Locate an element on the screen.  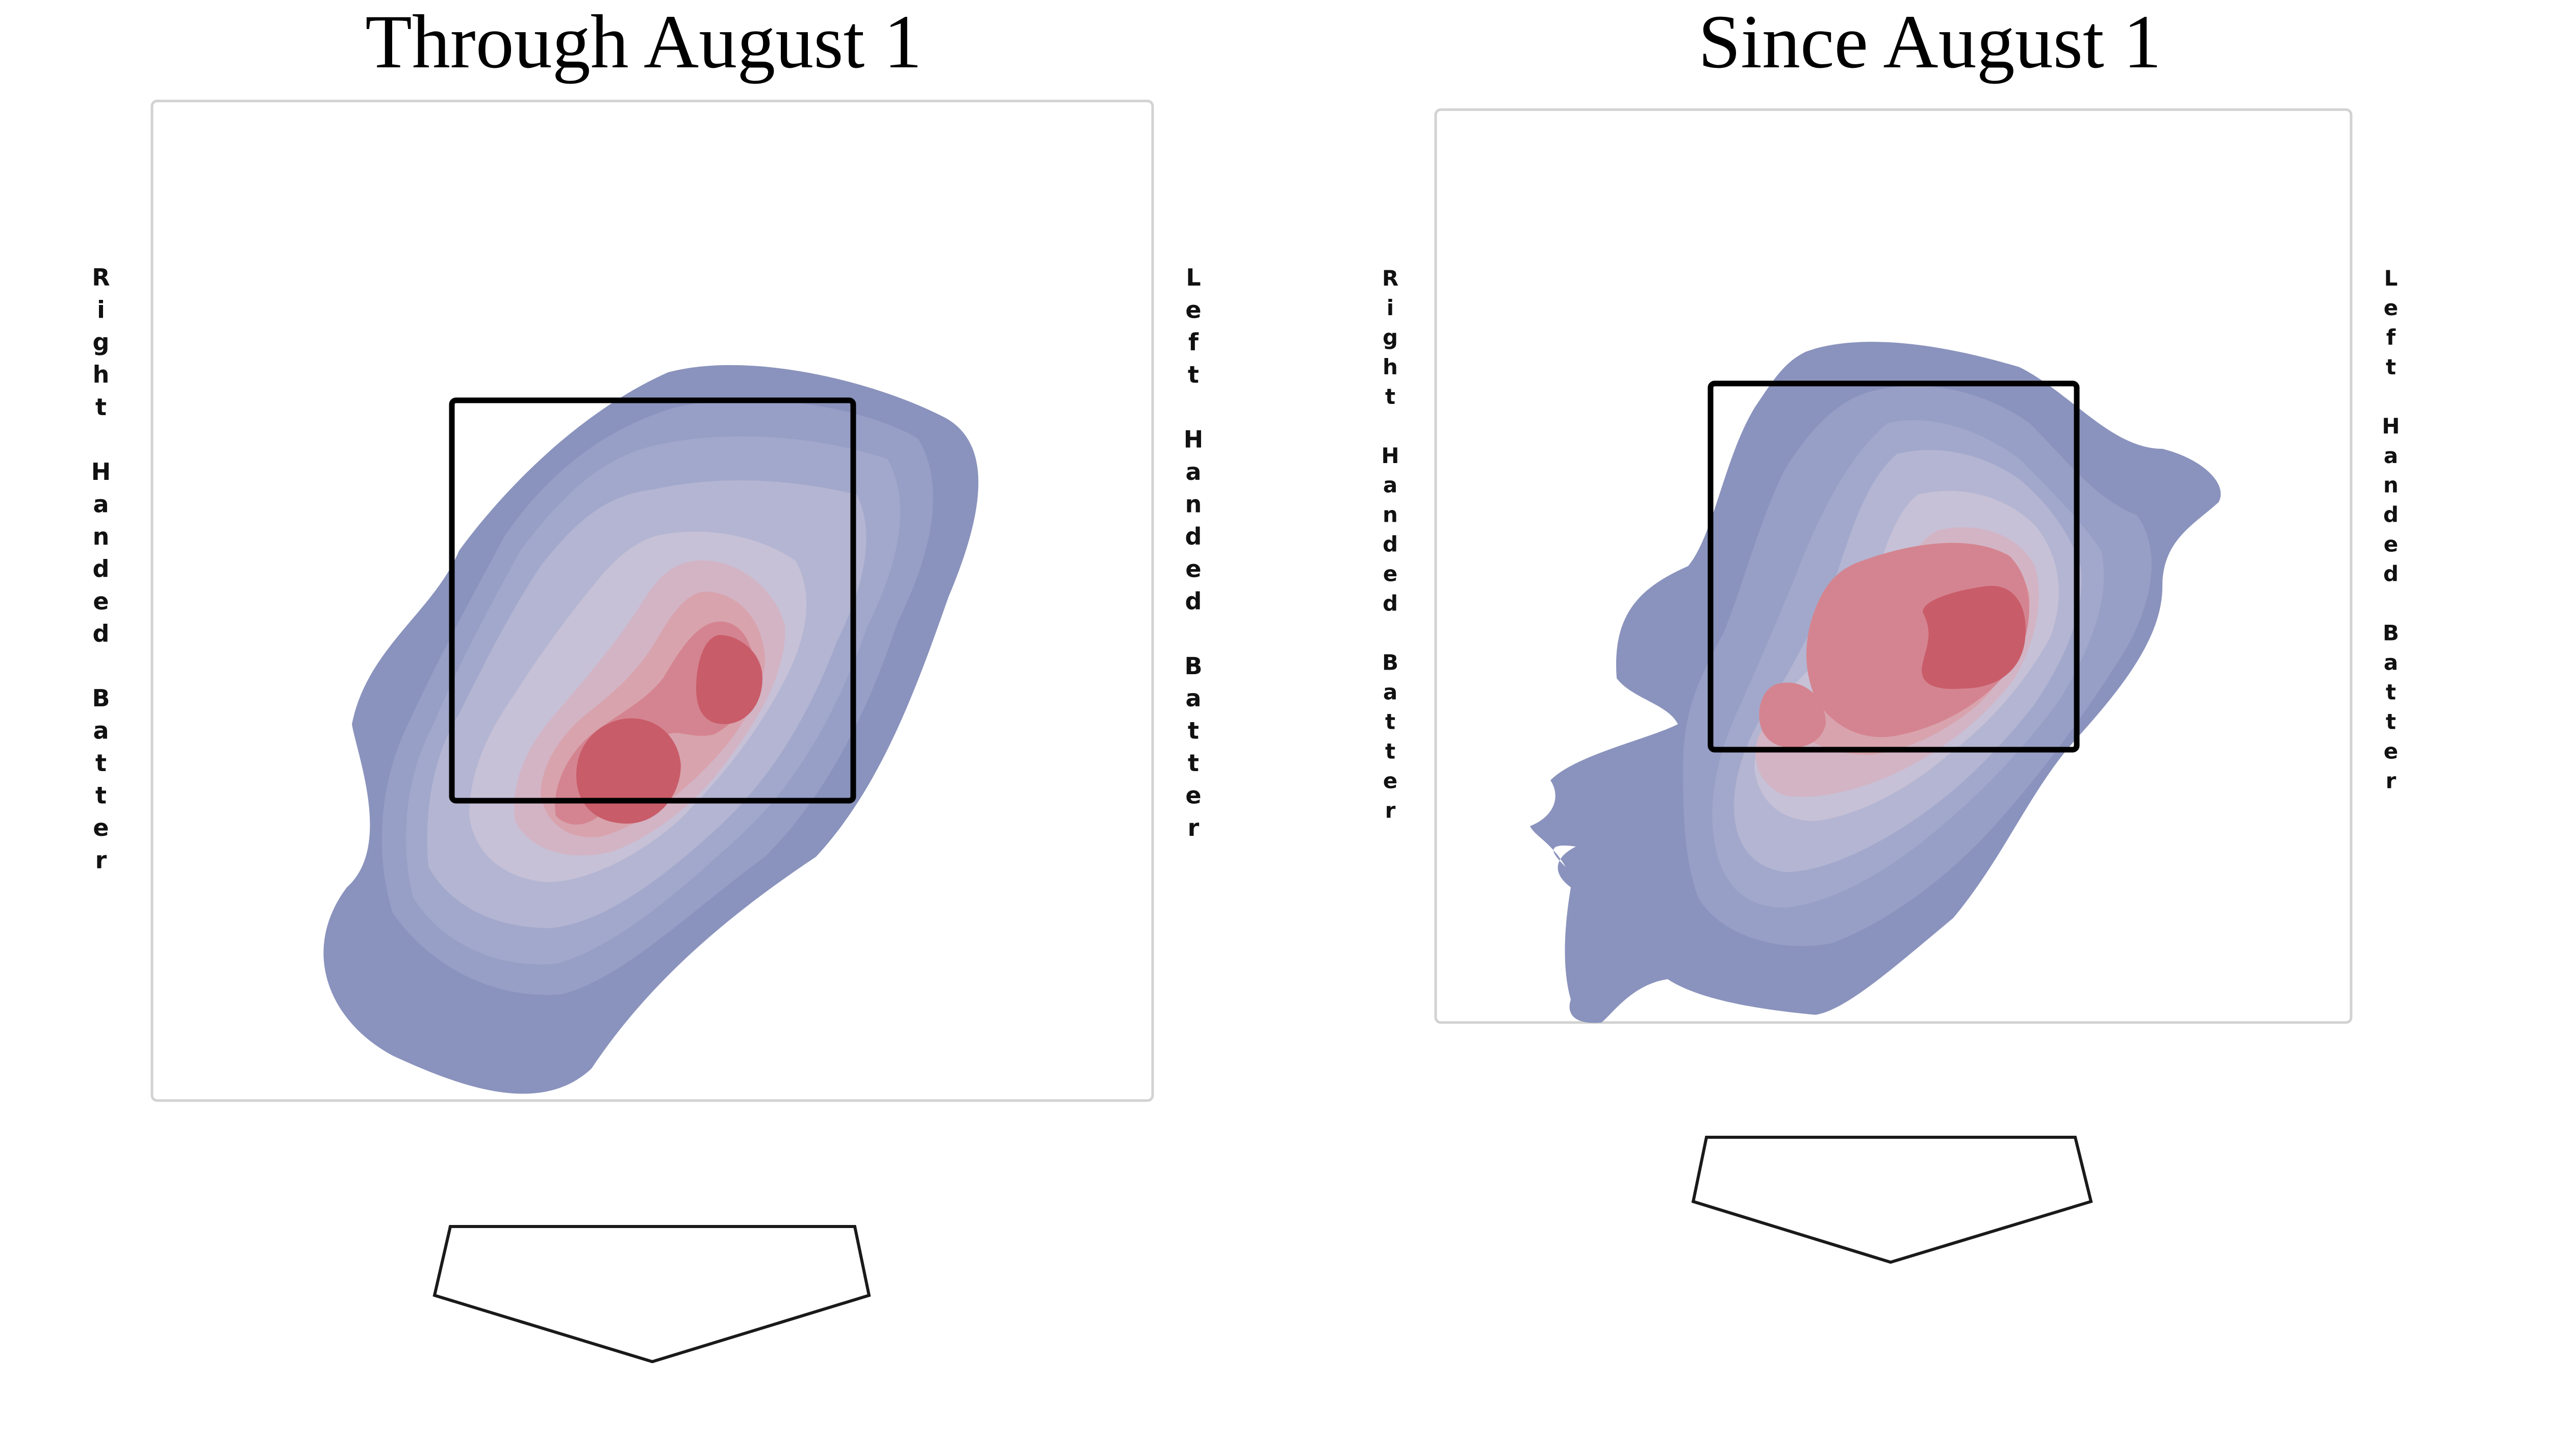
panel-title: Since August 1 is located at coordinates (1929, 42).